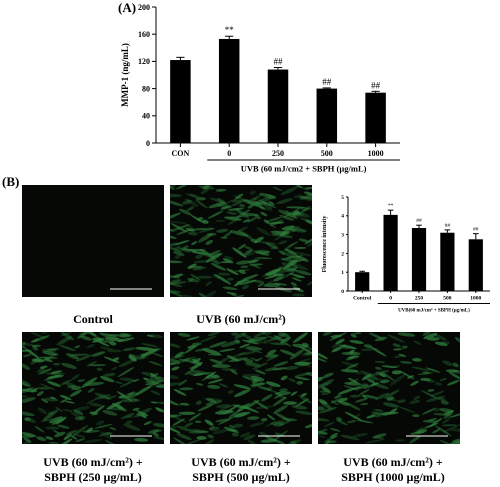 This screenshot has height=487, width=500. Describe the element at coordinates (181, 153) in the screenshot. I see `x-tick-label: CON` at that location.